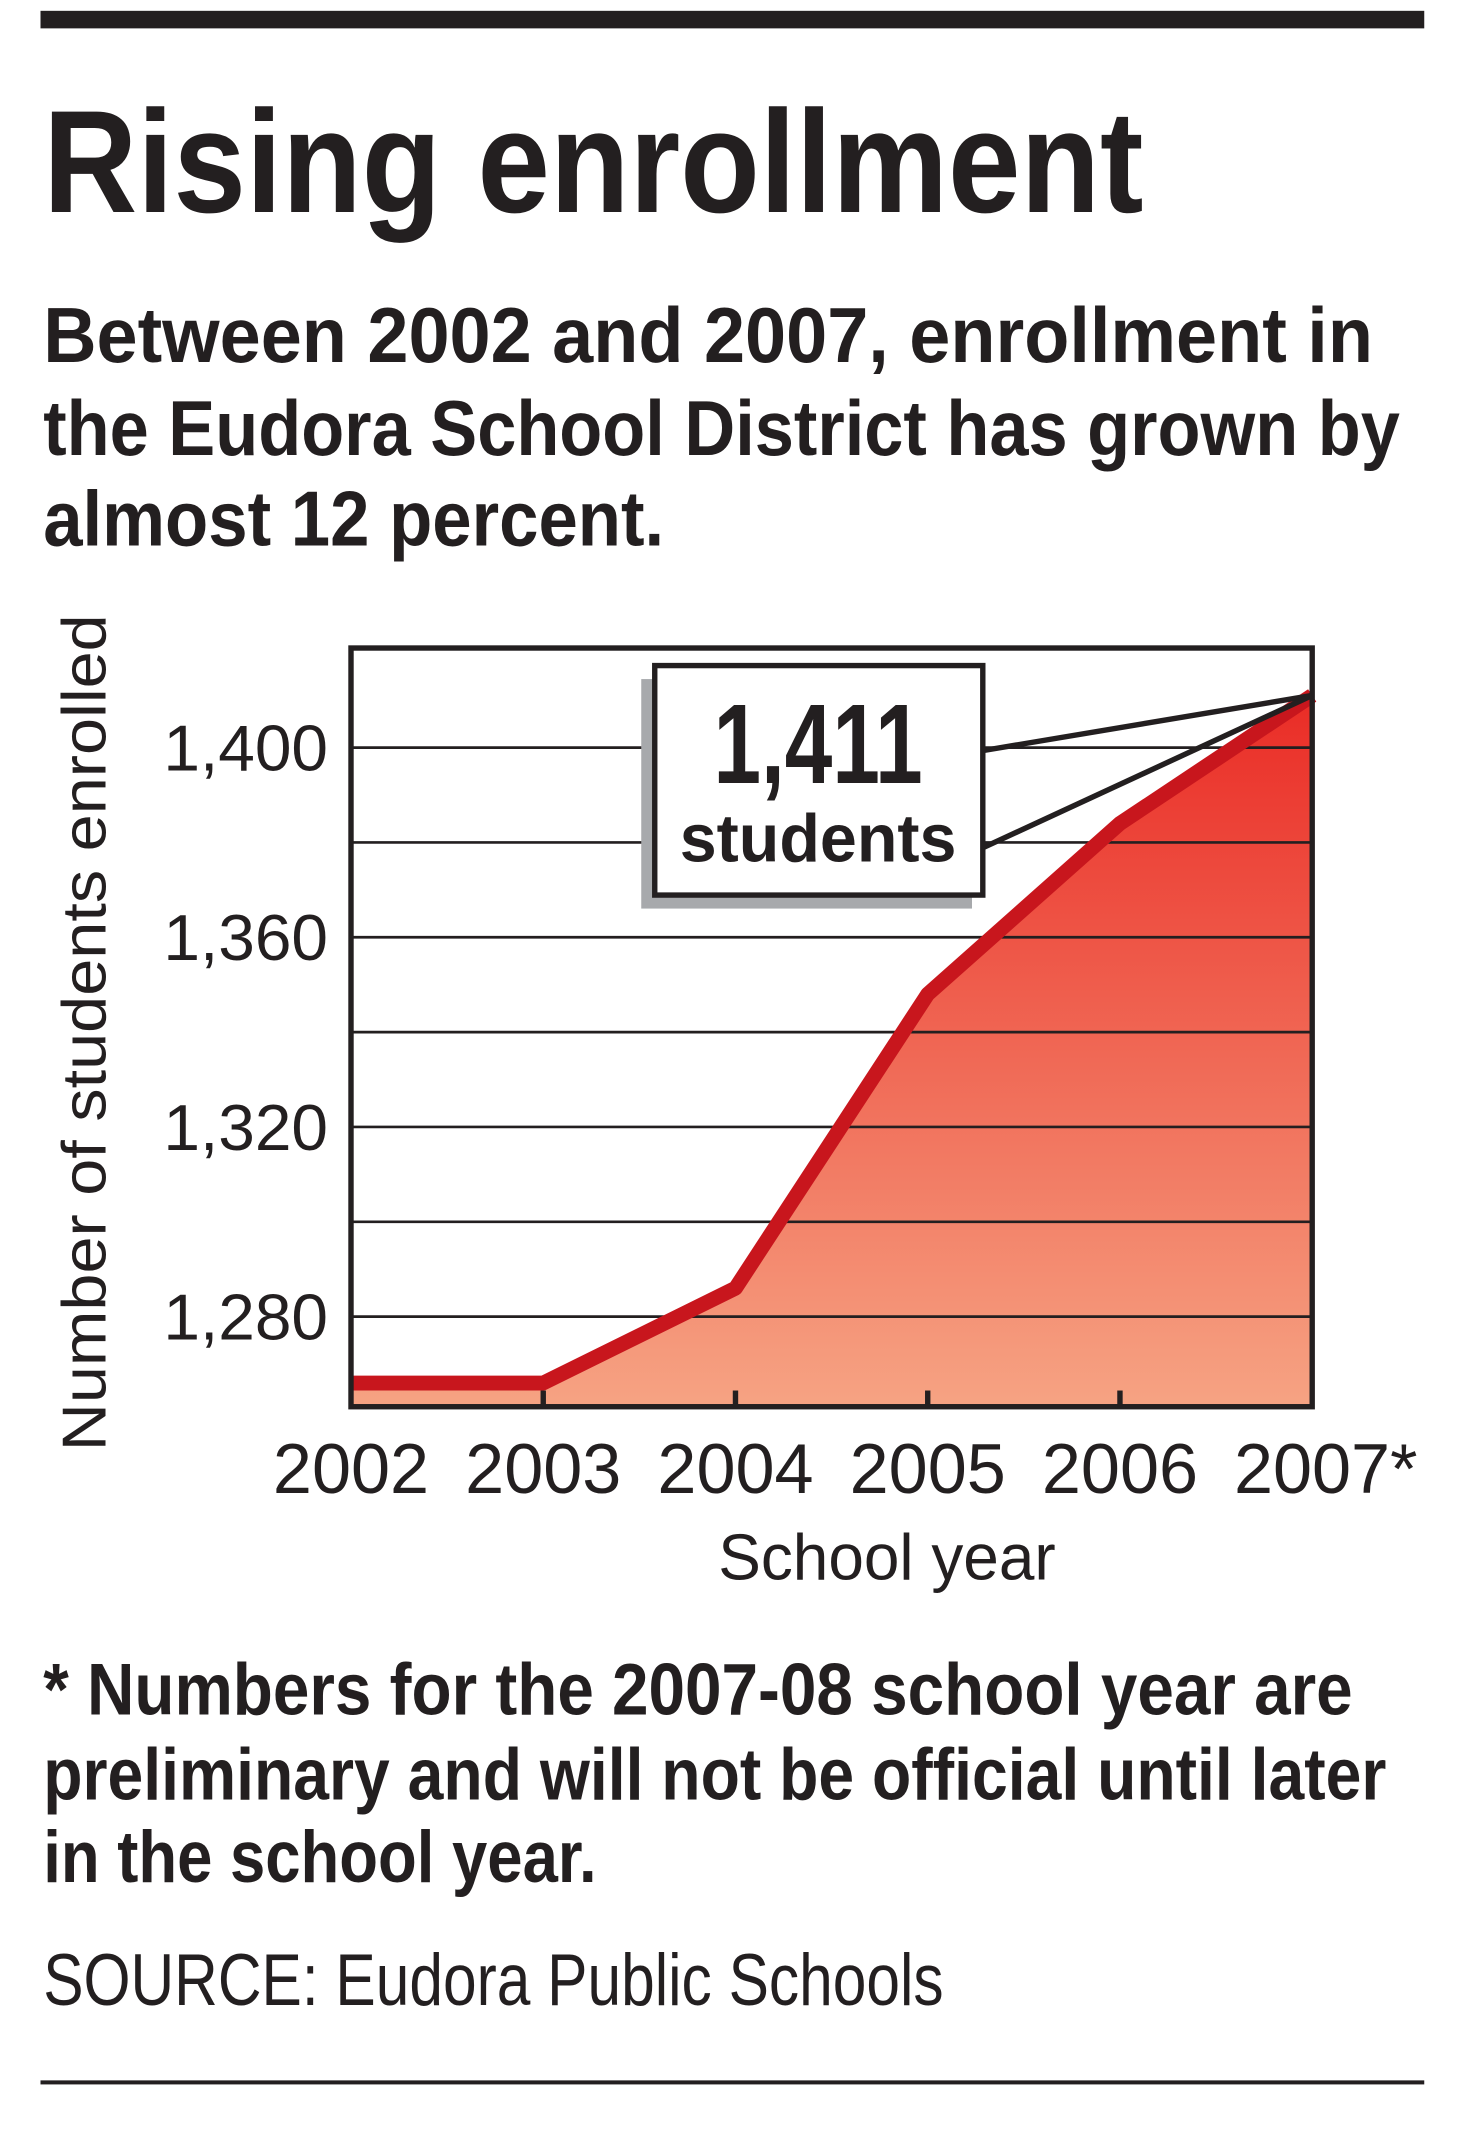 The height and width of the screenshot is (2129, 1458). Describe the element at coordinates (593, 161) in the screenshot. I see `chart-title: Rising enrollment` at that location.